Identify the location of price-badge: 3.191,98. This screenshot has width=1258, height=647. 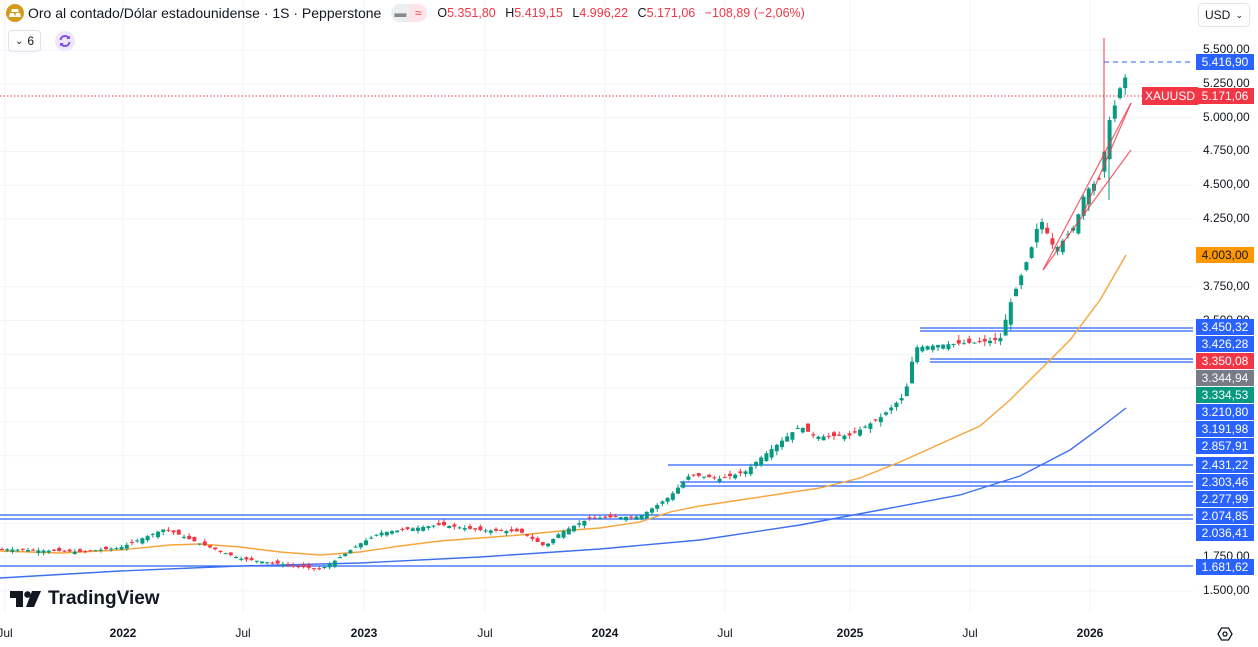
(1225, 429).